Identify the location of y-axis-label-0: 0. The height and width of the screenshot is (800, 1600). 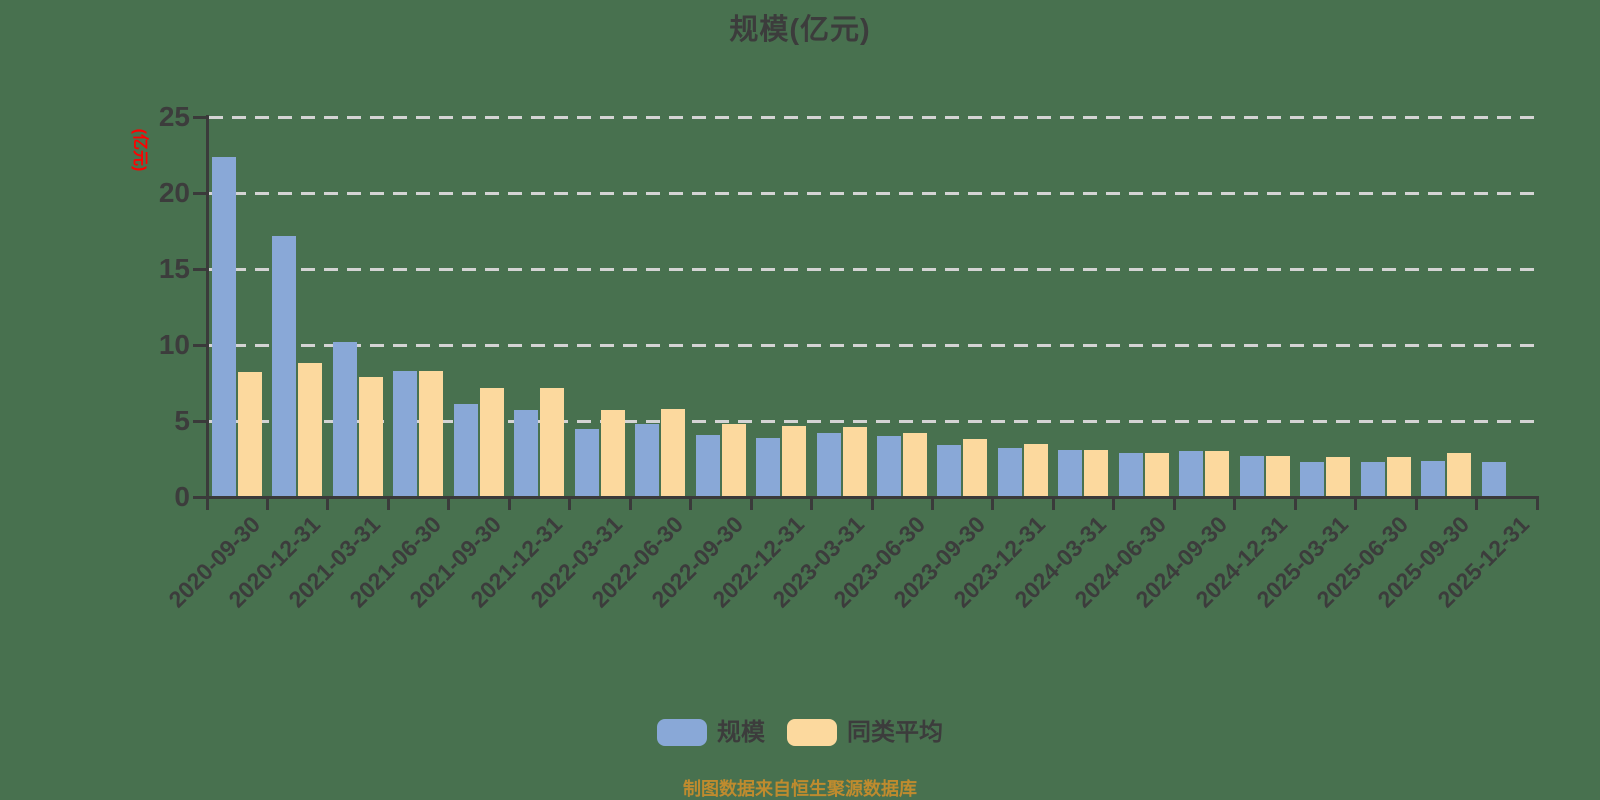
(182, 496).